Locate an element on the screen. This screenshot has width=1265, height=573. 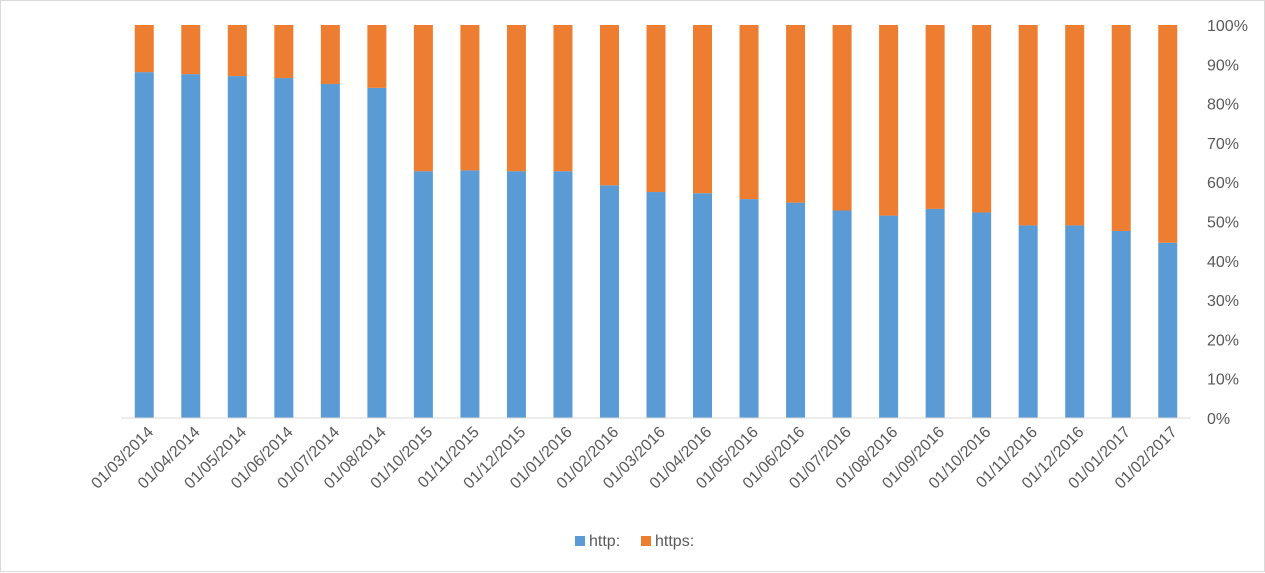
legend-swatch-https is located at coordinates (646, 541).